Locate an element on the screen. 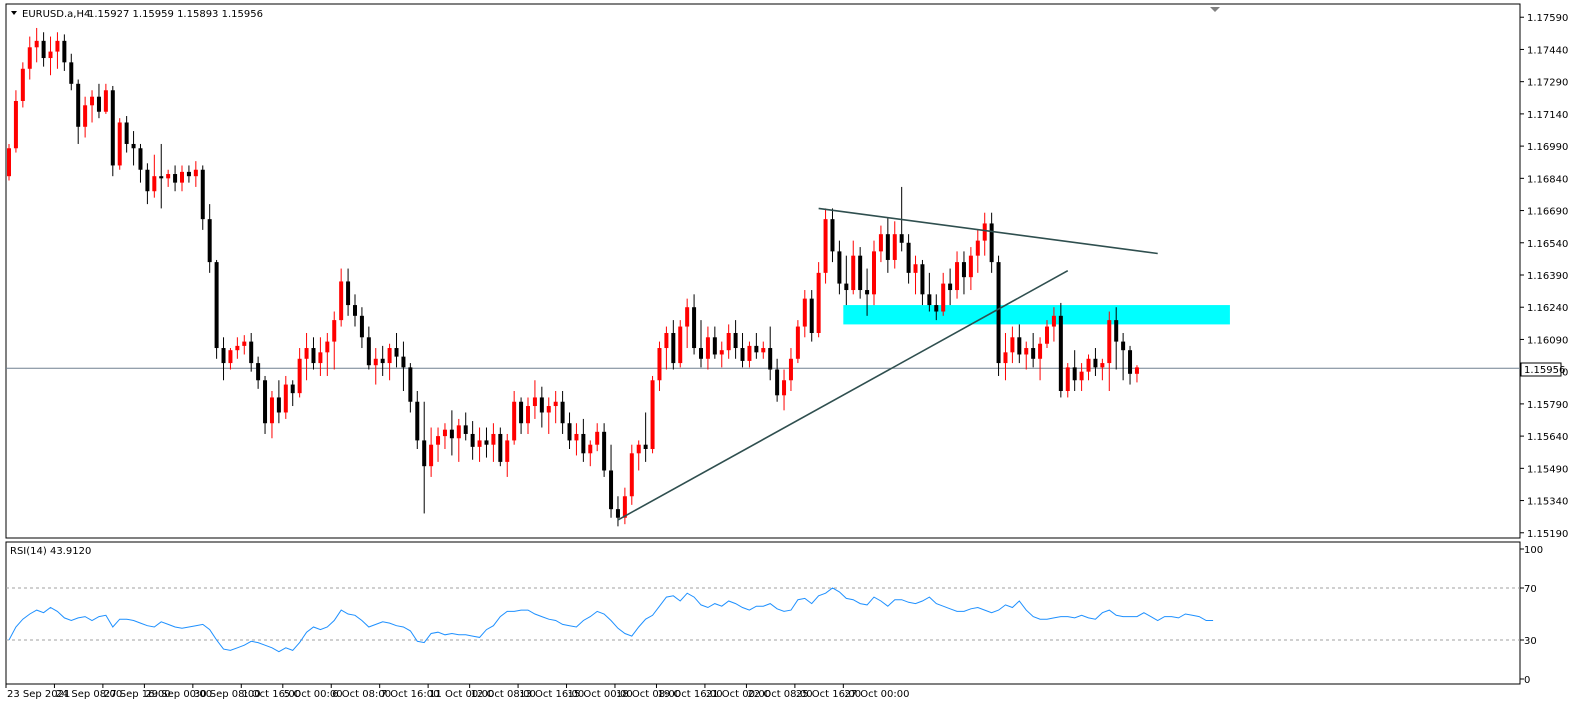 The width and height of the screenshot is (1586, 710). price-axis-tick: 1.15490 is located at coordinates (1547, 469).